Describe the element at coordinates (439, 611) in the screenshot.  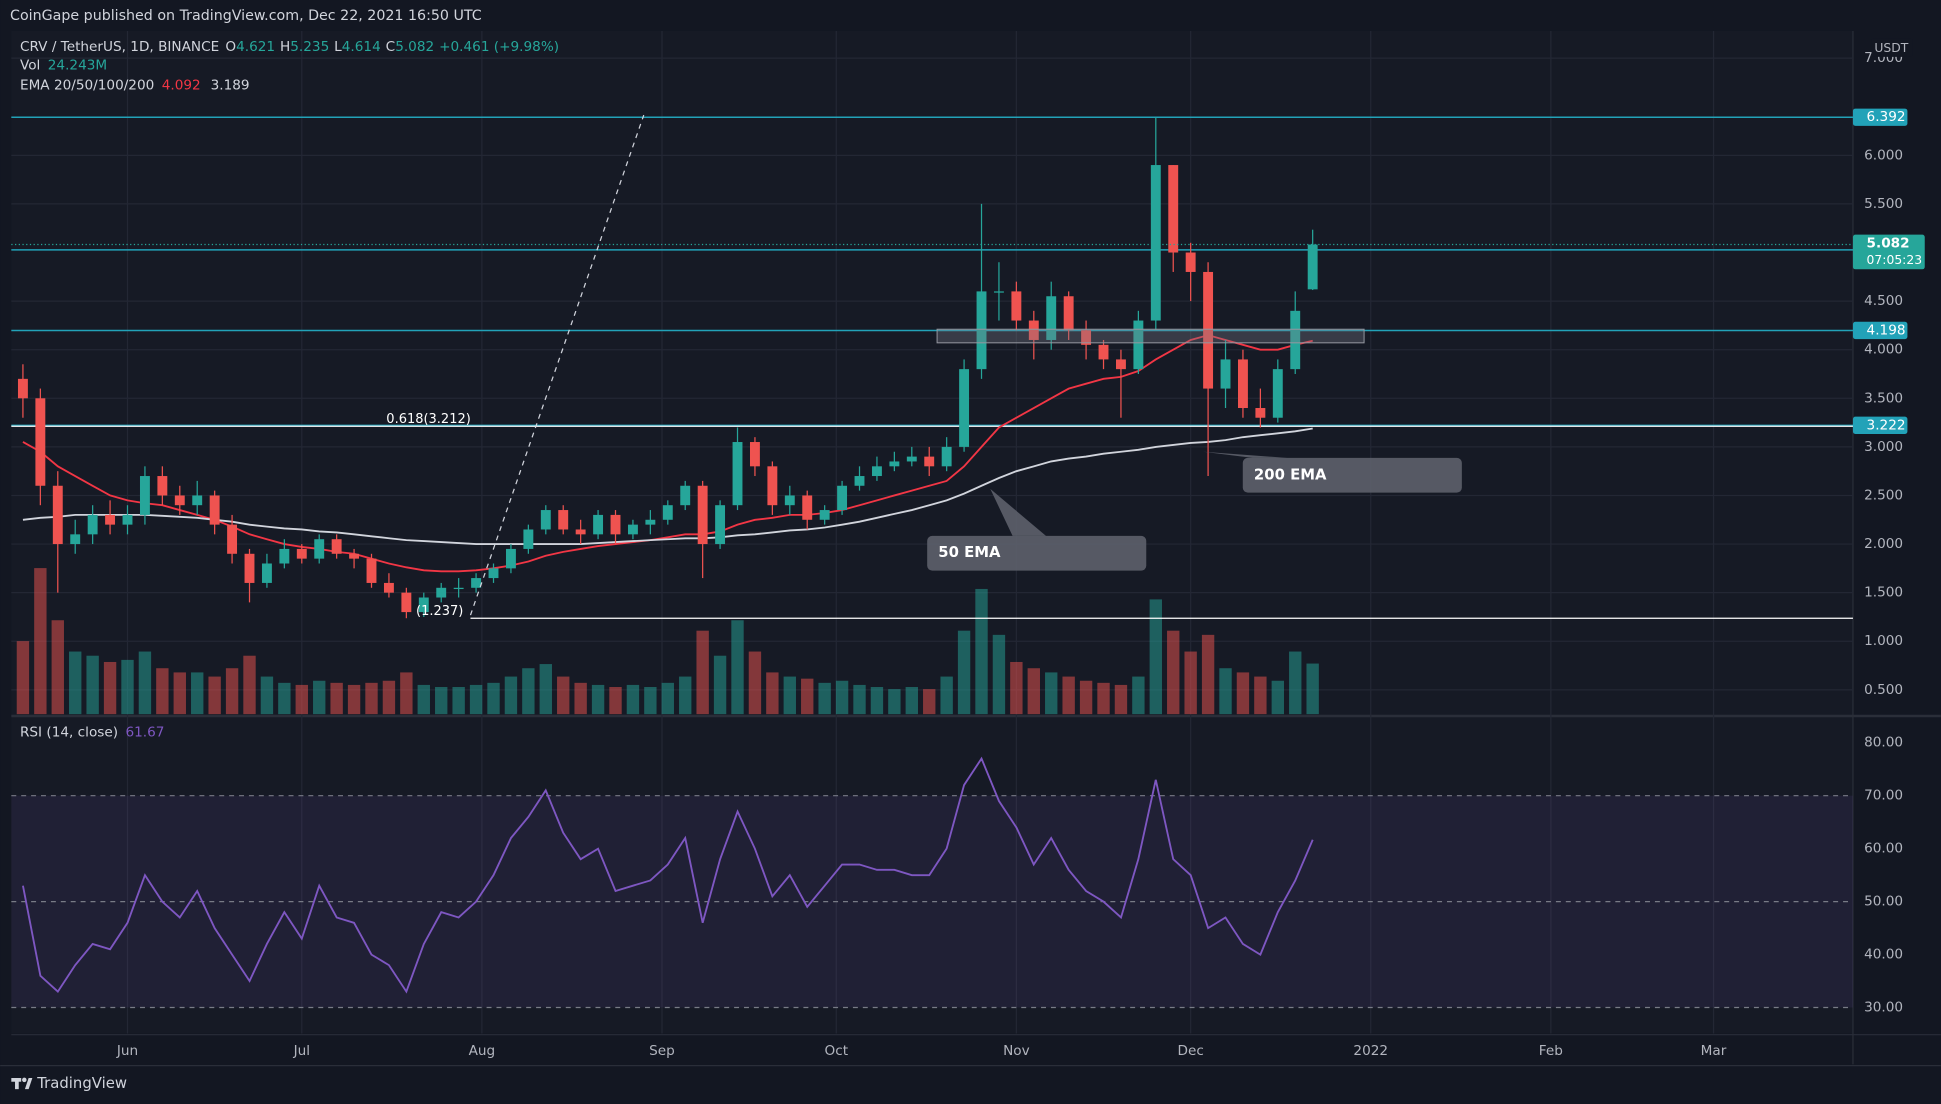
I see `fib-label: (1.237)` at that location.